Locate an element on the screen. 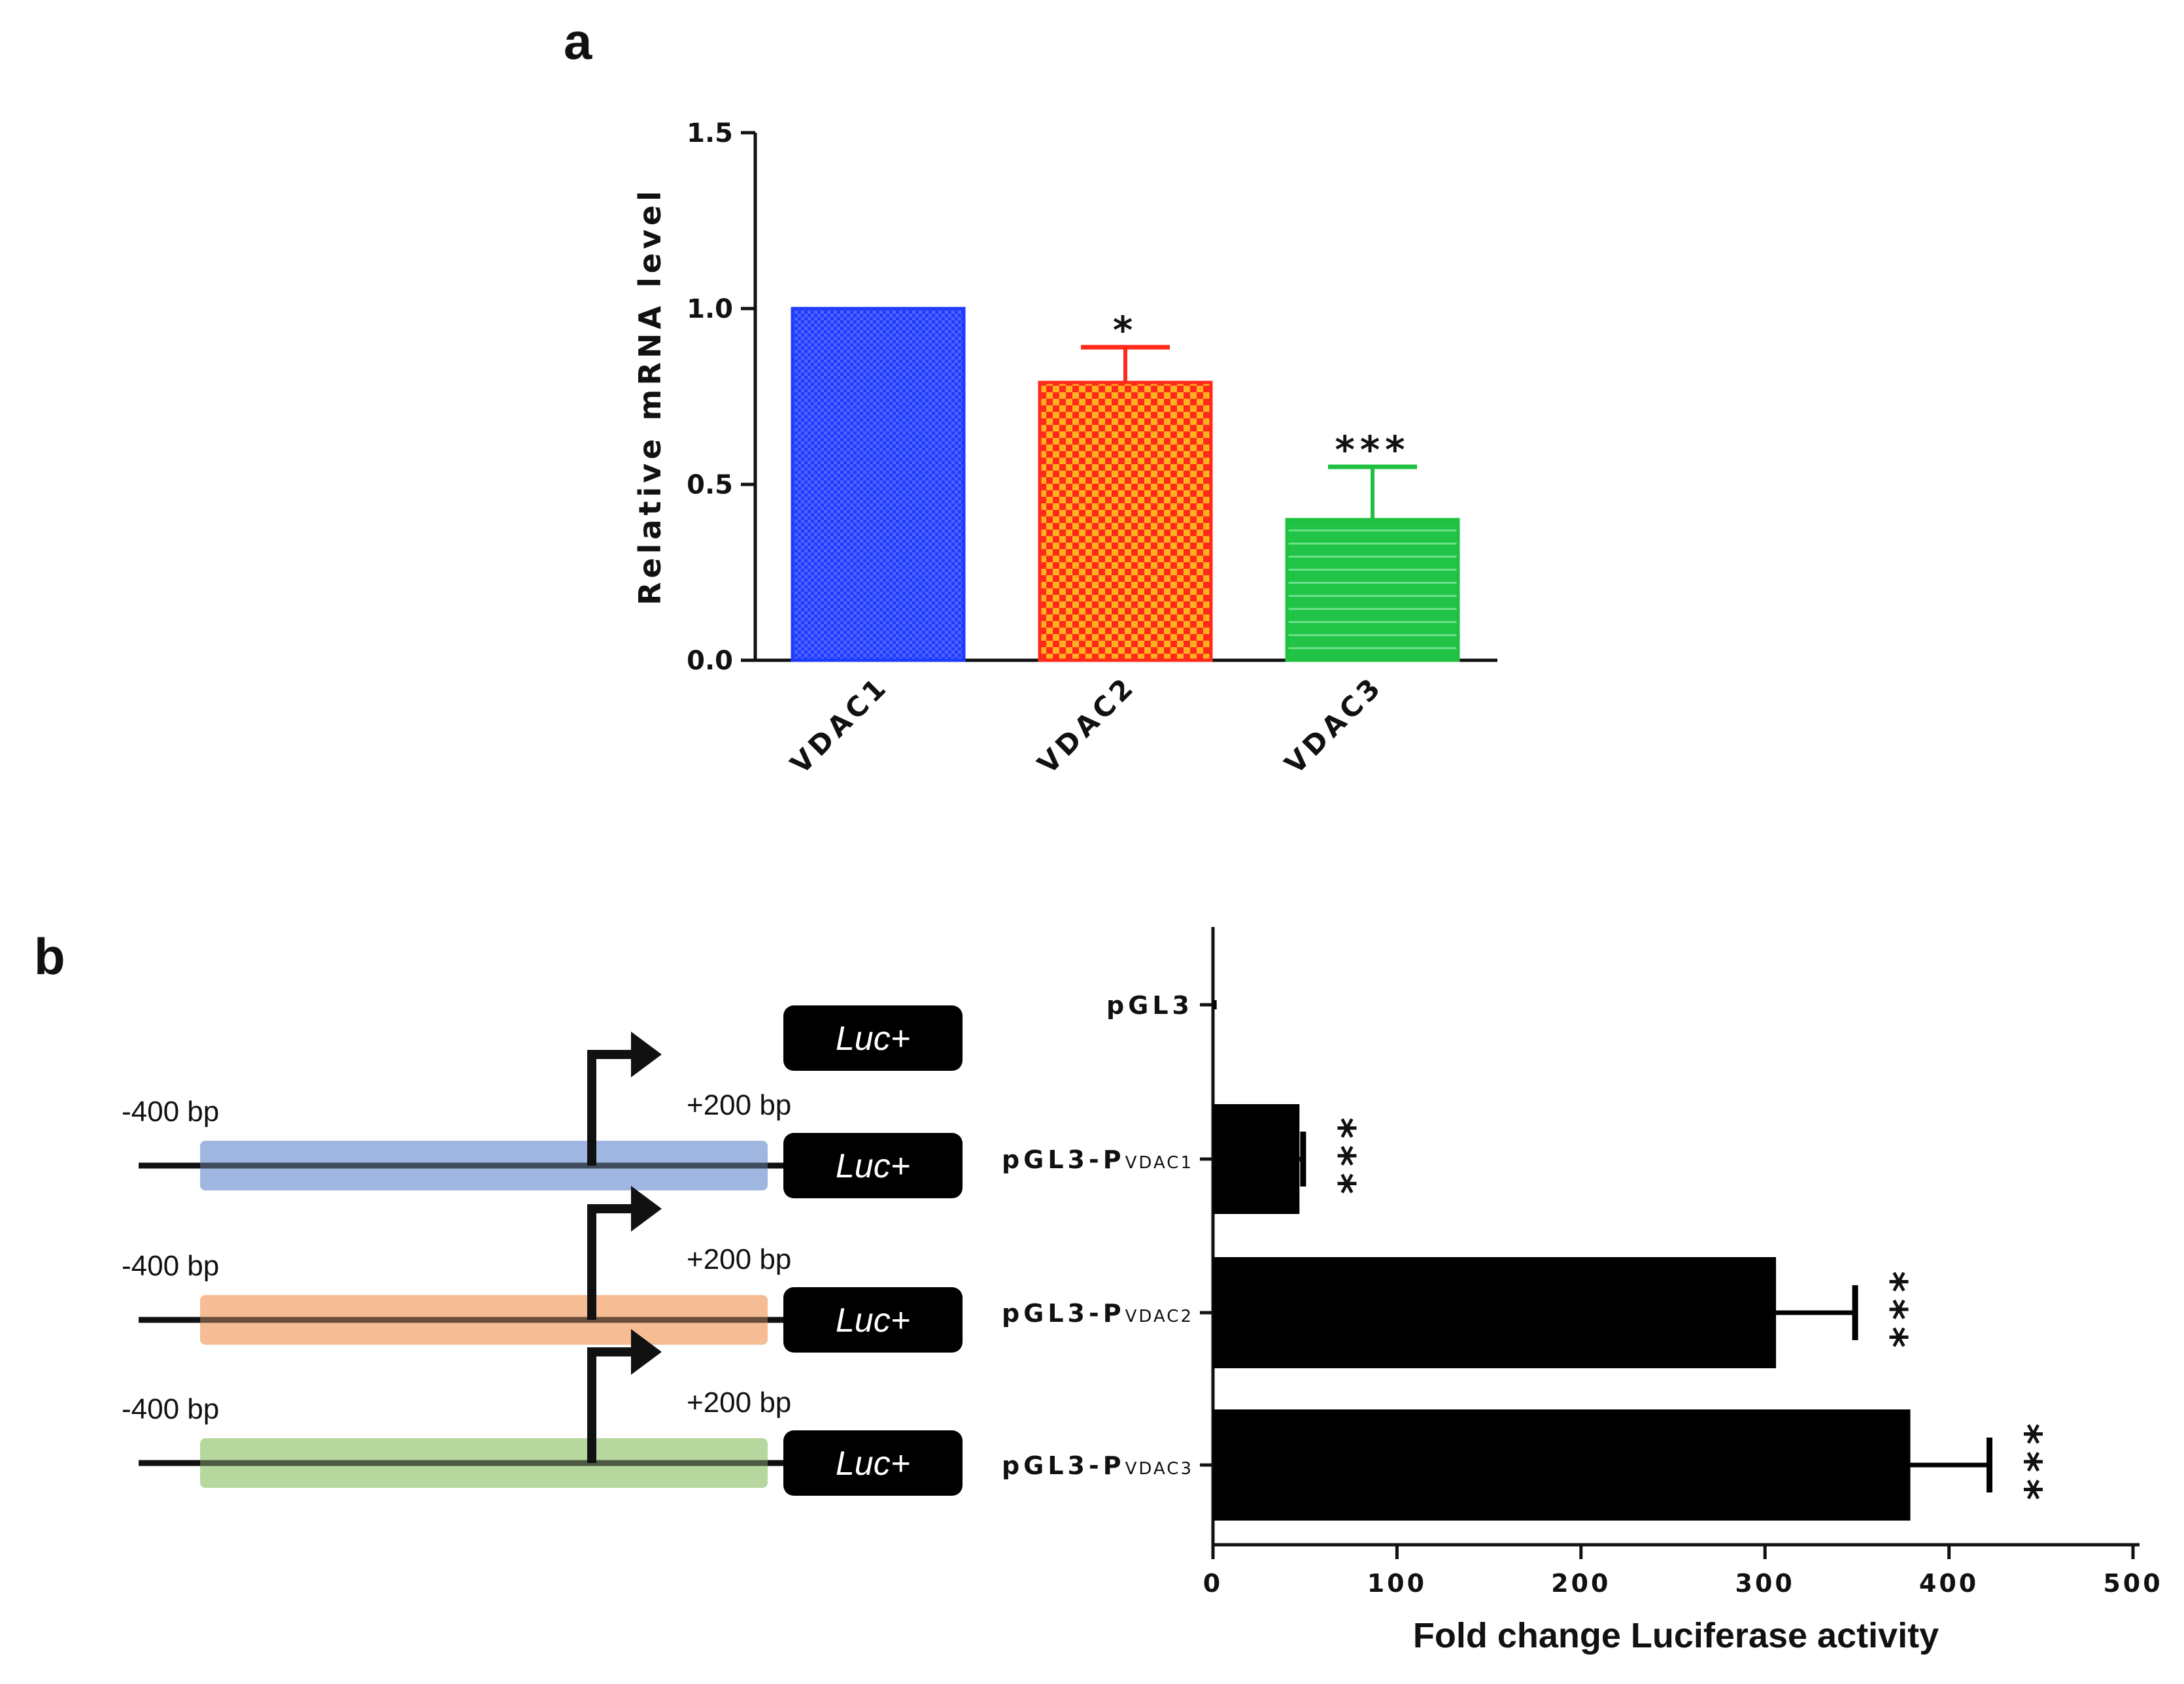 The width and height of the screenshot is (2184, 1684). chart-a-y-tick-label: 0.5 is located at coordinates (710, 485).